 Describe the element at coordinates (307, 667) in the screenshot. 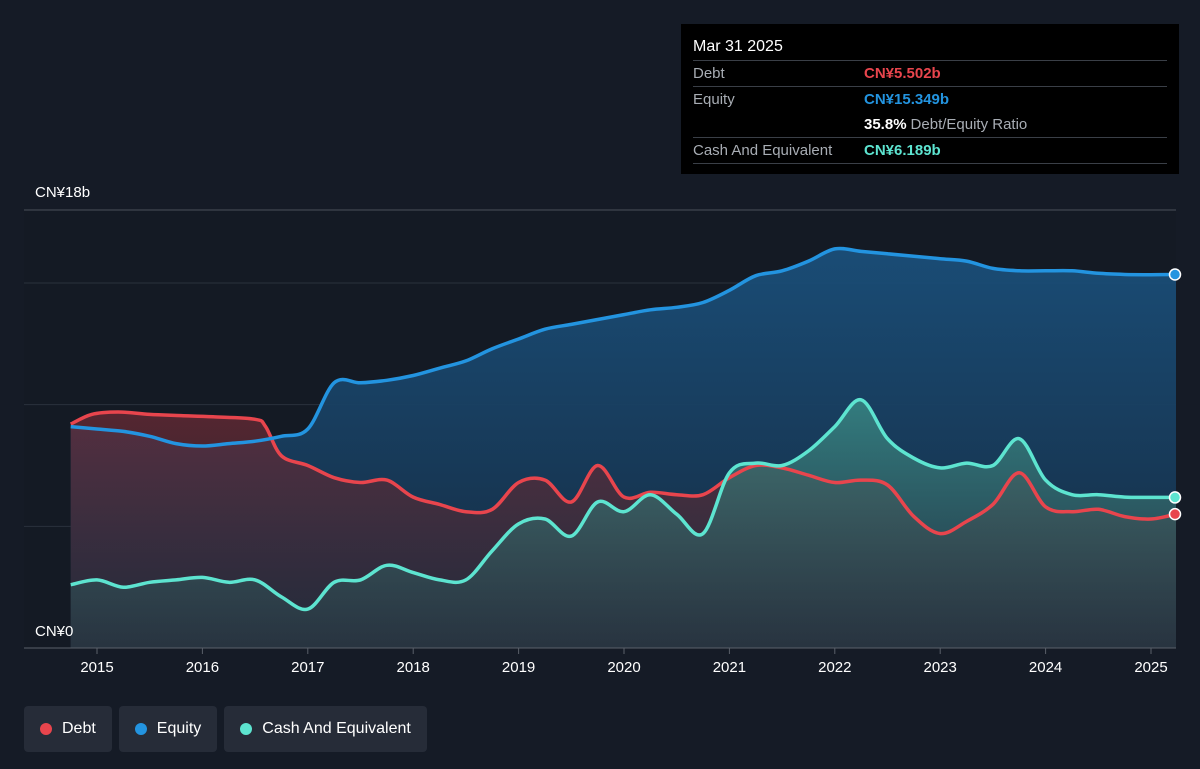

I see `x-tick-label-2017: 2017` at that location.